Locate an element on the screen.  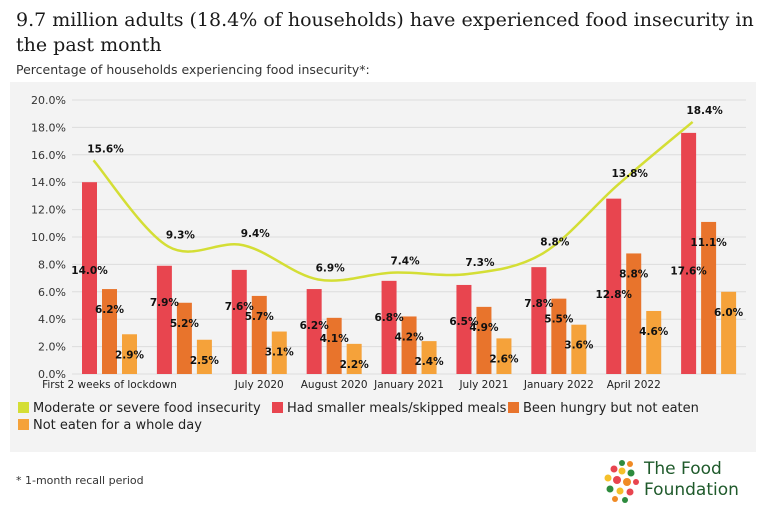
bar-data-label: 2.9% is located at coordinates (130, 355).